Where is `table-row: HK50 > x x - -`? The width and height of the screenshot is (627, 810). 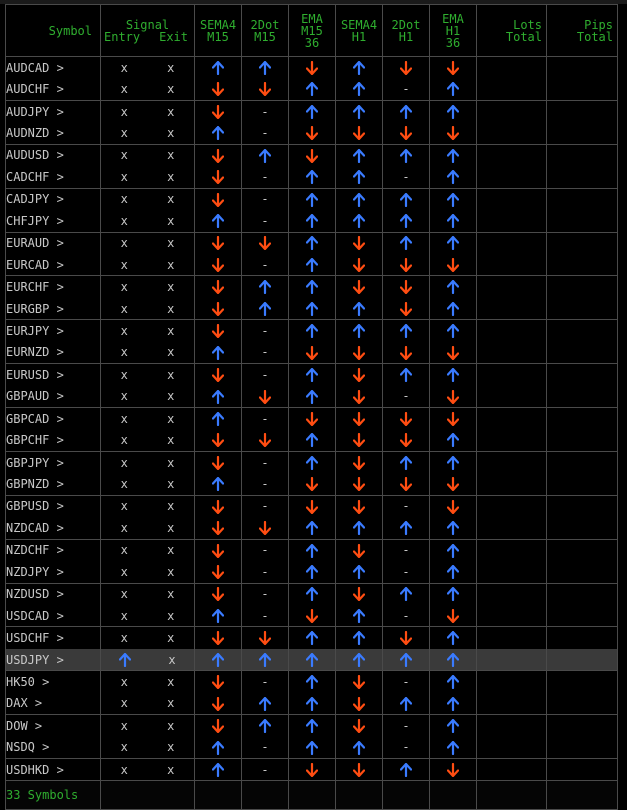 table-row: HK50 > x x - - is located at coordinates (311, 681).